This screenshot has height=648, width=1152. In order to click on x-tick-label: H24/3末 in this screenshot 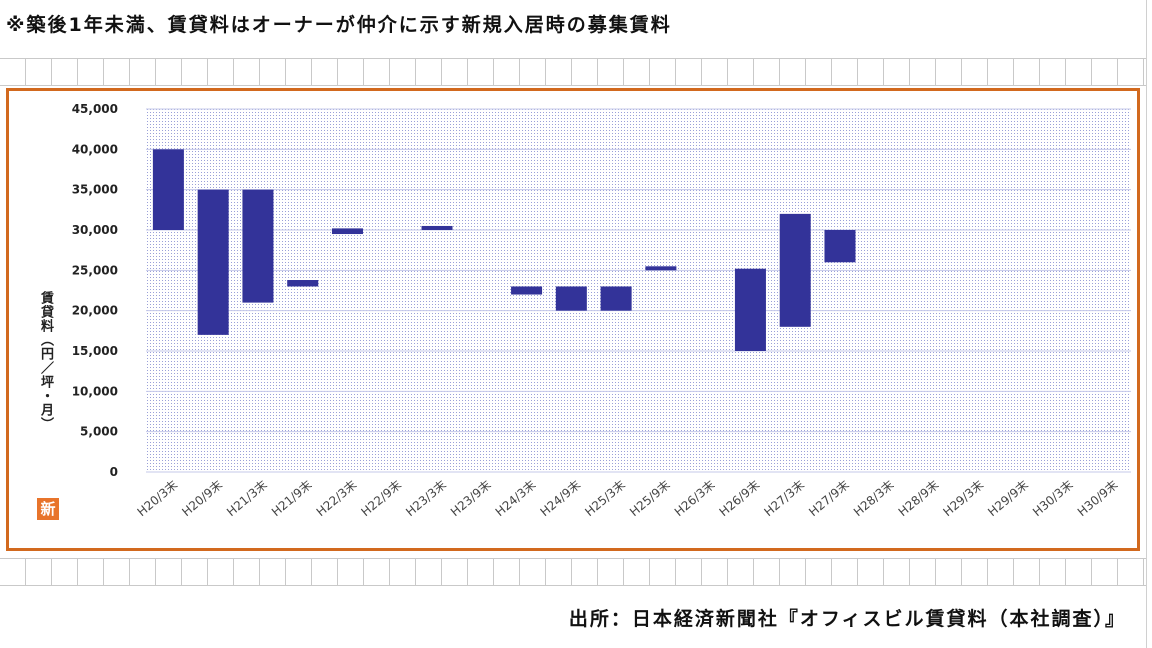, I will do `click(516, 499)`.